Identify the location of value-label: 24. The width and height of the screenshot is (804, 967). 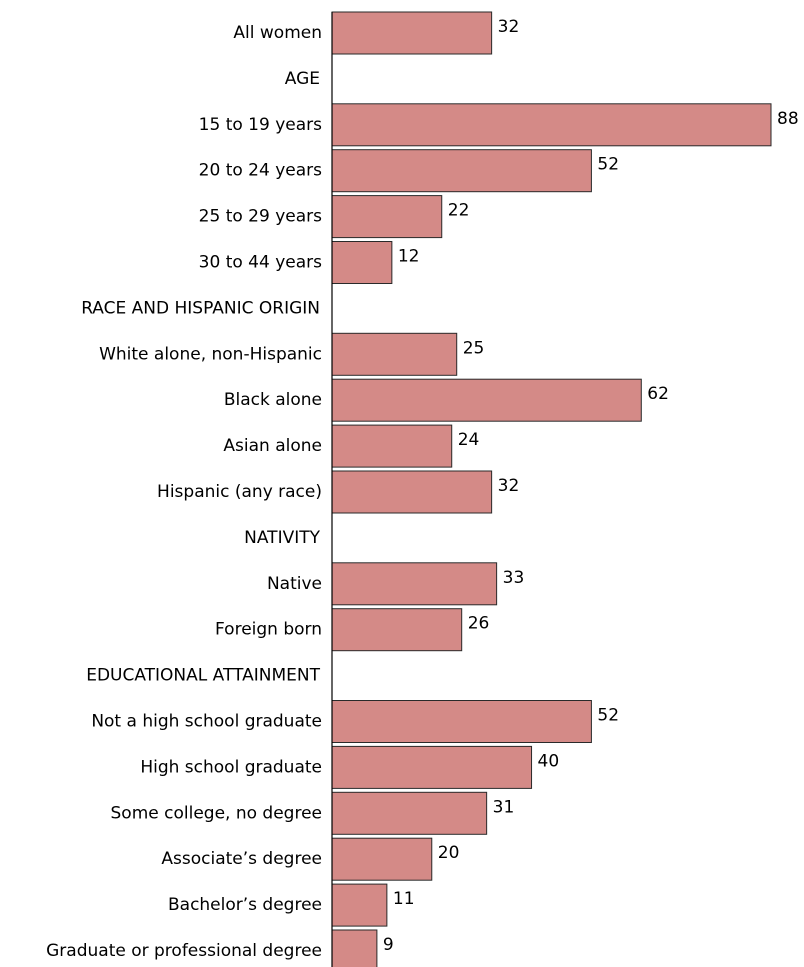
(469, 440).